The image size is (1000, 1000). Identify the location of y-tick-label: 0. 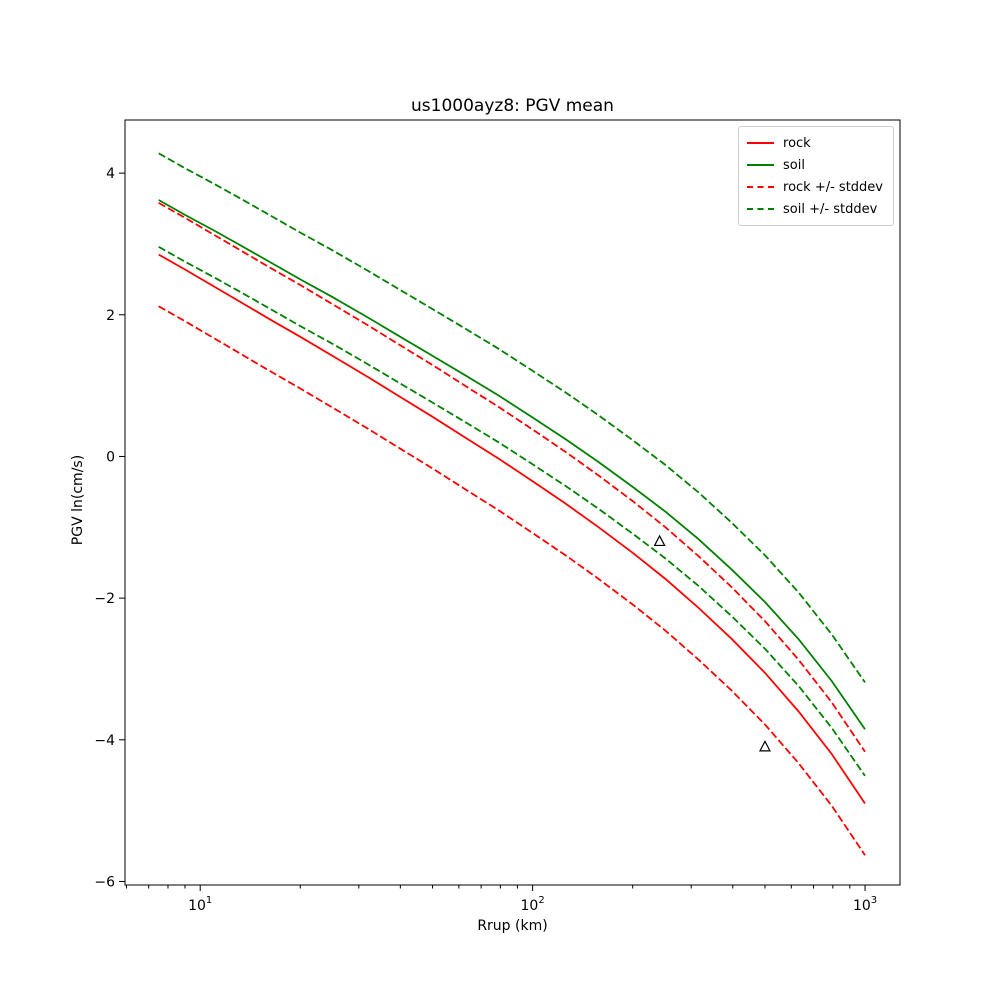
(110, 457).